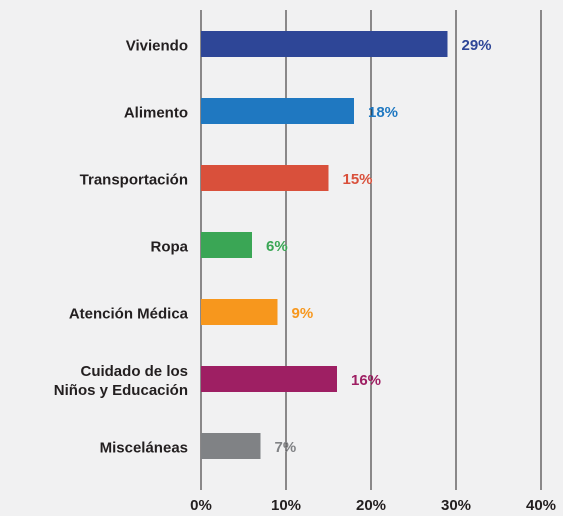 The height and width of the screenshot is (516, 563). What do you see at coordinates (120, 381) in the screenshot?
I see `y-tick-label: Cuidado de los Niños y Educación` at bounding box center [120, 381].